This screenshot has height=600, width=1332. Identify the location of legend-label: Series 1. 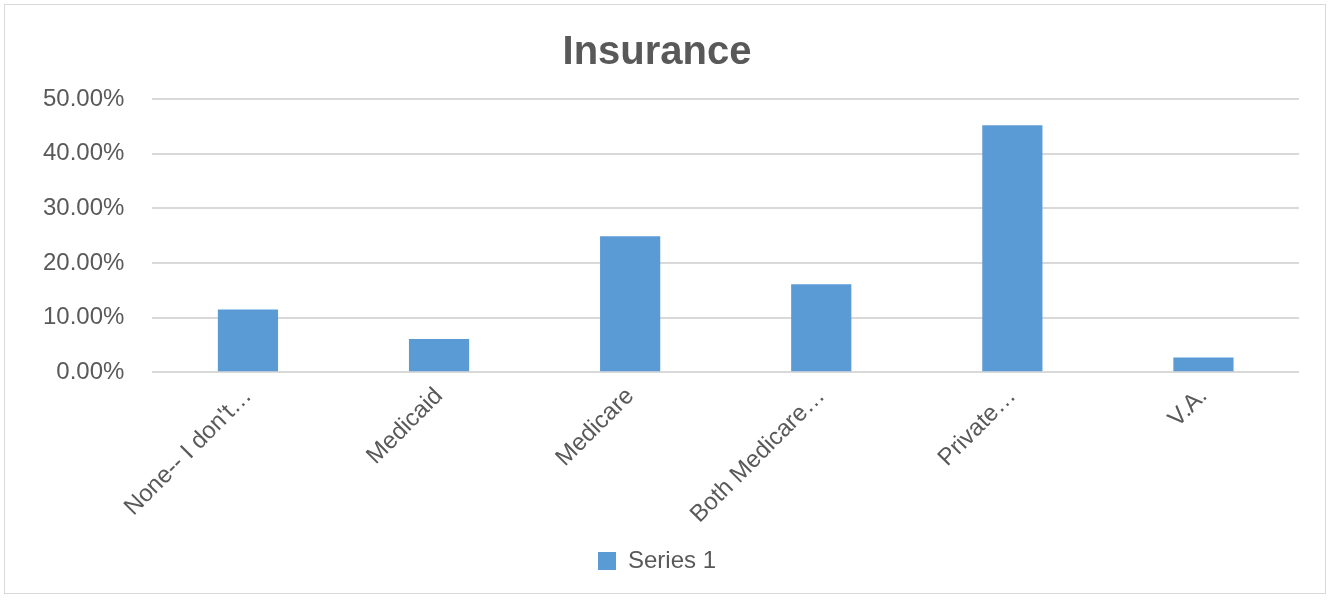
(672, 559).